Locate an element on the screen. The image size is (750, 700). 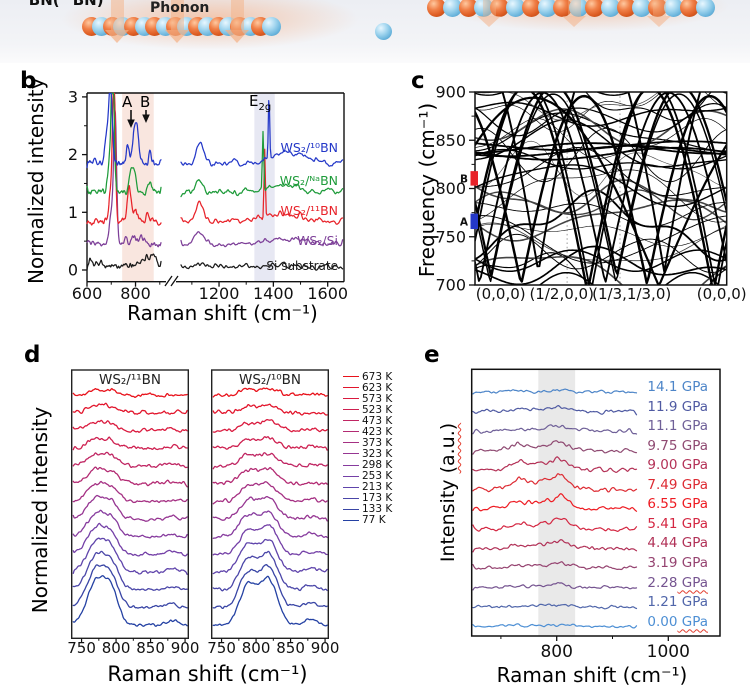
d-spectrum-523K is located at coordinates (130, 443).